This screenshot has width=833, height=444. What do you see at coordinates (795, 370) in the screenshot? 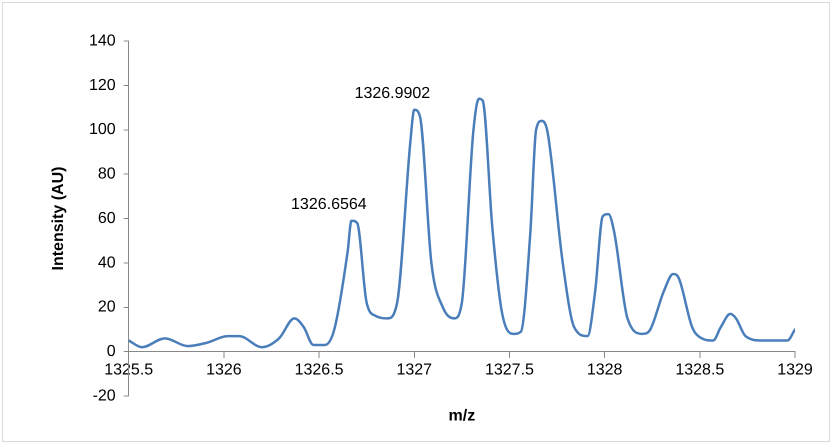
I see `x-tick-label: 1329` at bounding box center [795, 370].